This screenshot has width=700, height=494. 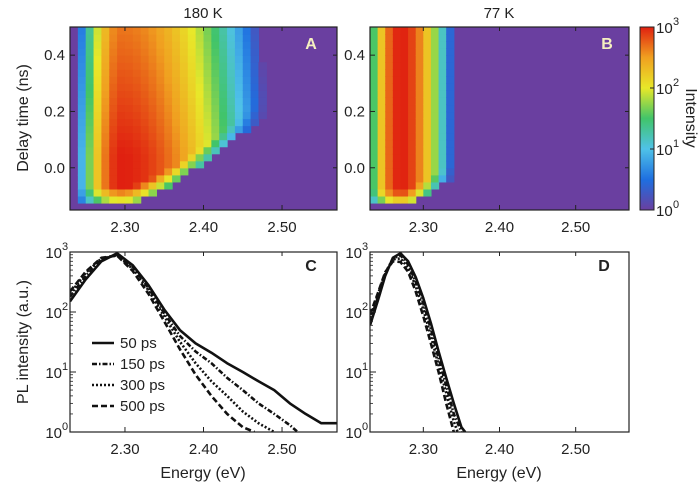 I want to click on series-300-ps, so click(x=172, y=343).